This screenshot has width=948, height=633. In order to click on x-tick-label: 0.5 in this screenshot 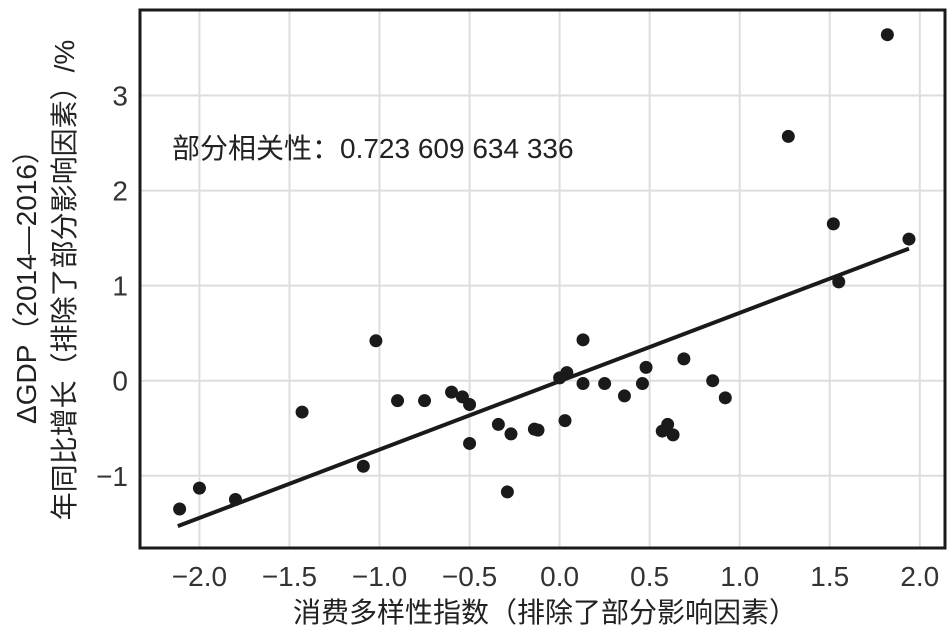, I will do `click(649, 576)`.